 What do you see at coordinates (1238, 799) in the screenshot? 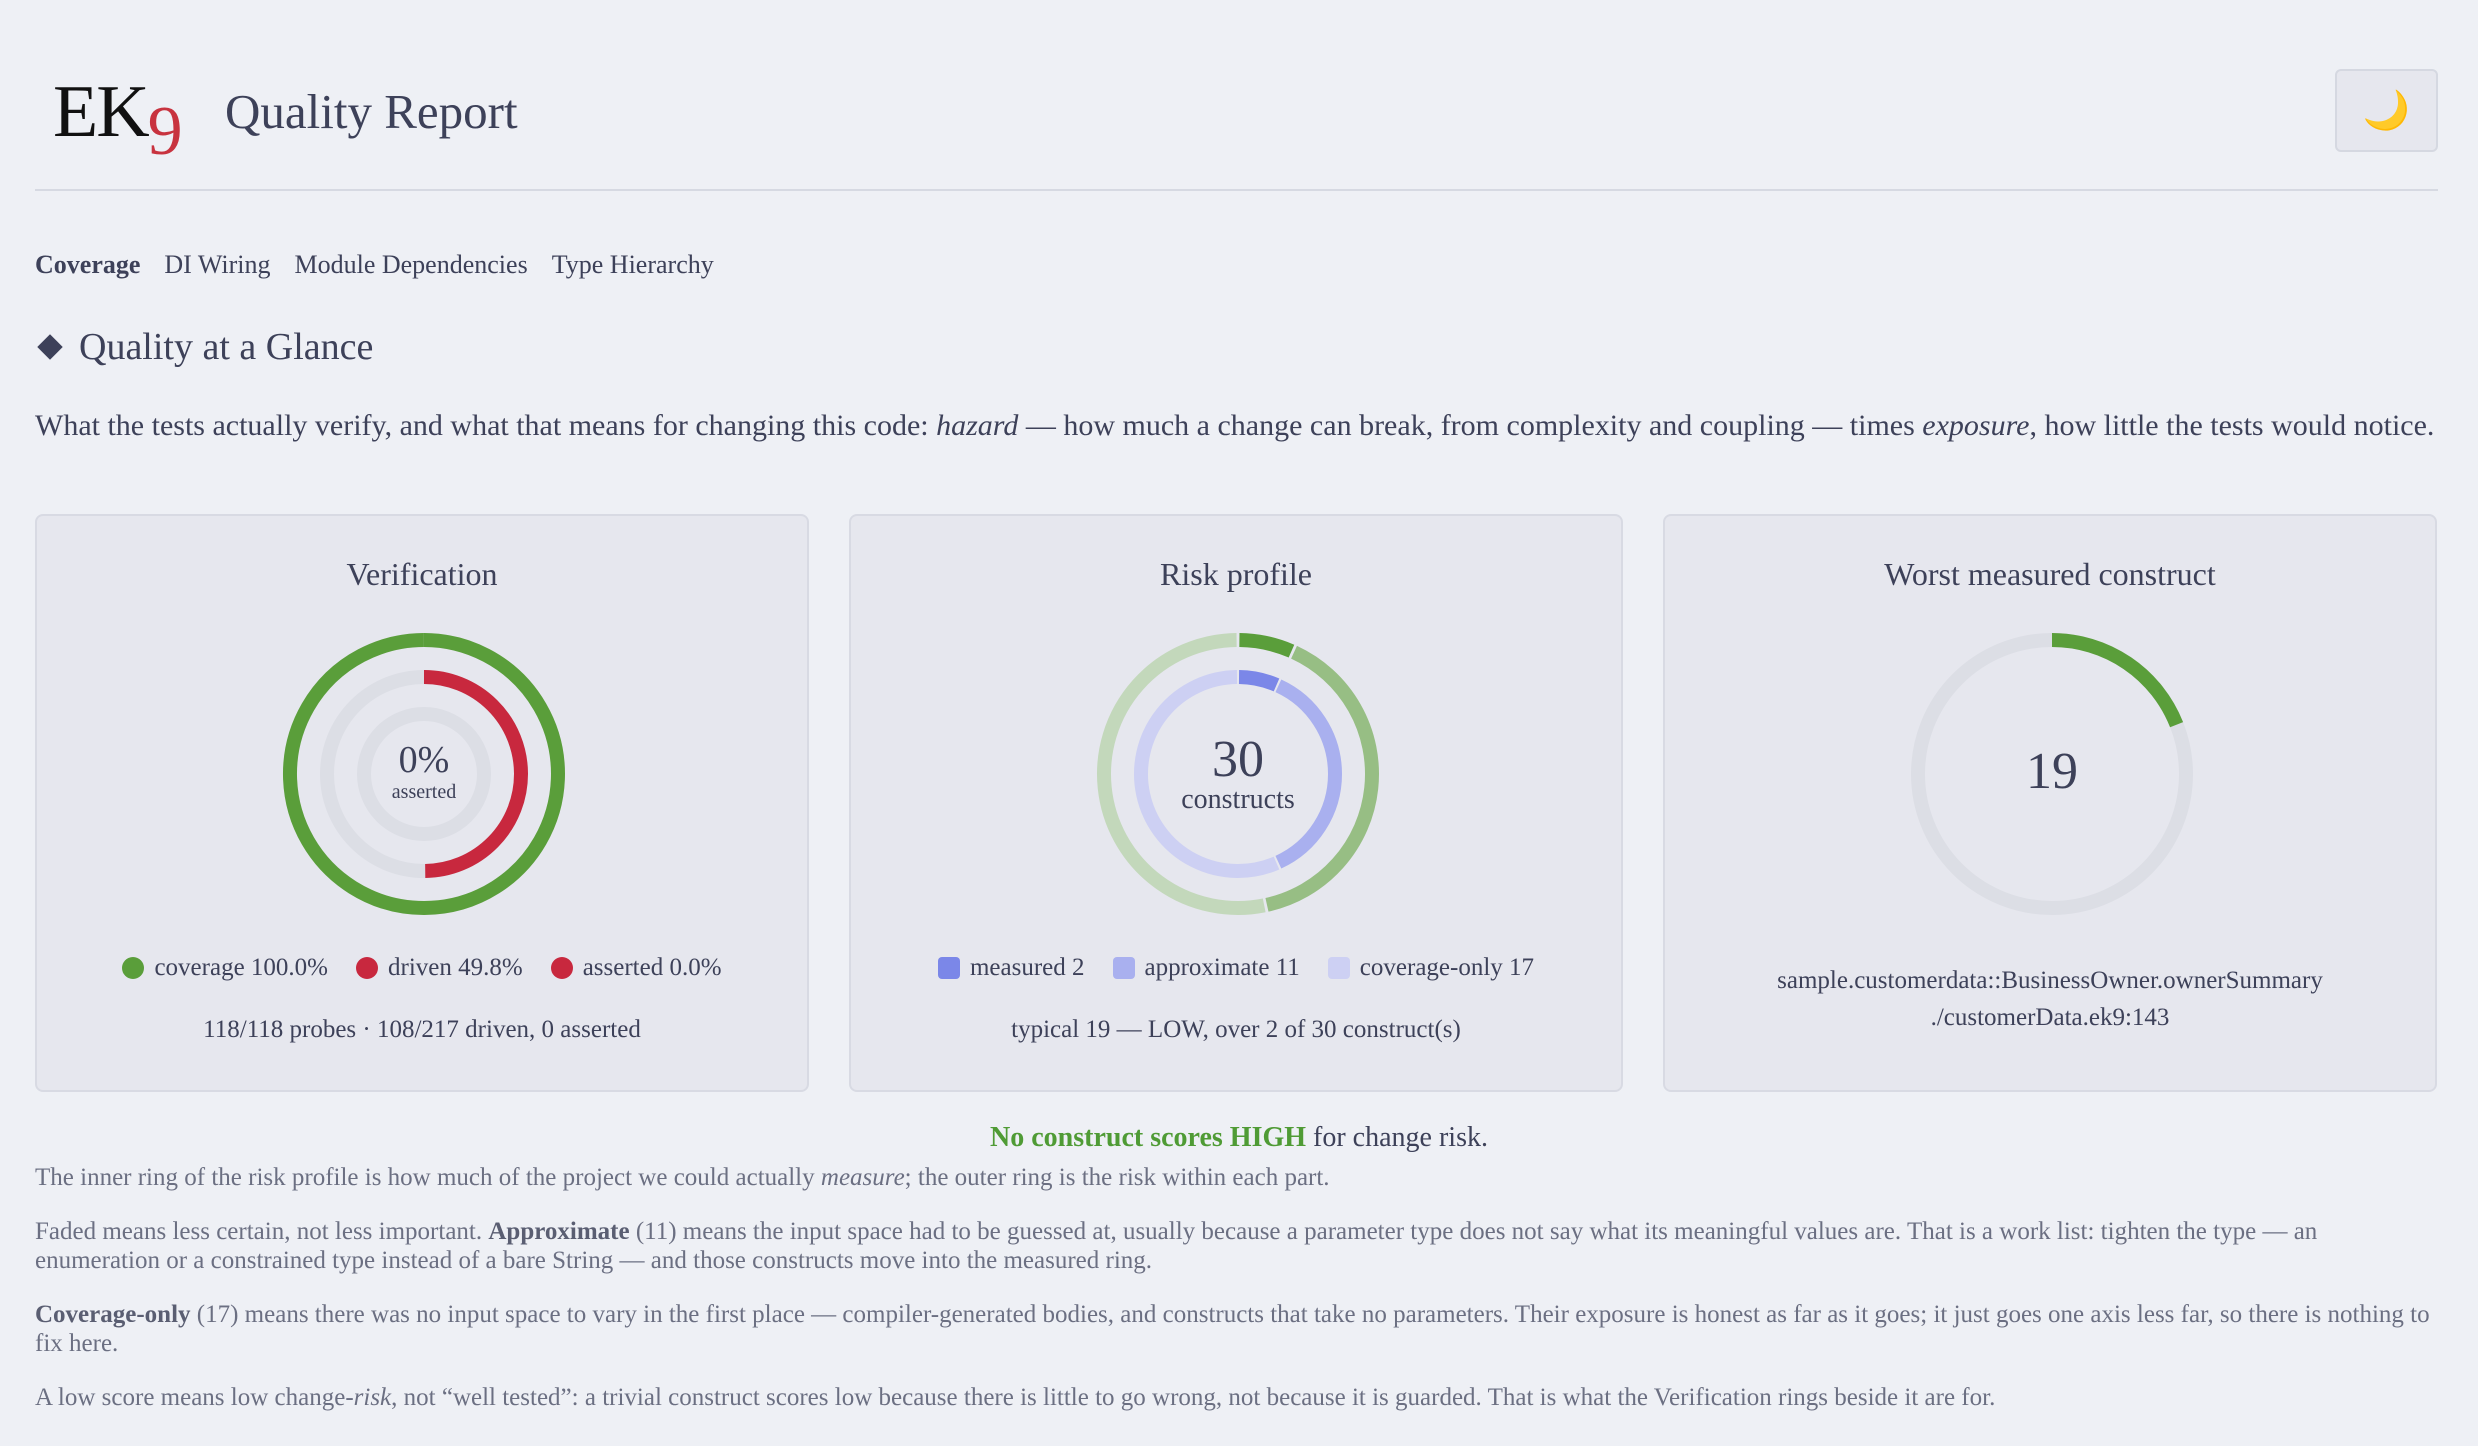
I see `construct-label: constructs` at bounding box center [1238, 799].